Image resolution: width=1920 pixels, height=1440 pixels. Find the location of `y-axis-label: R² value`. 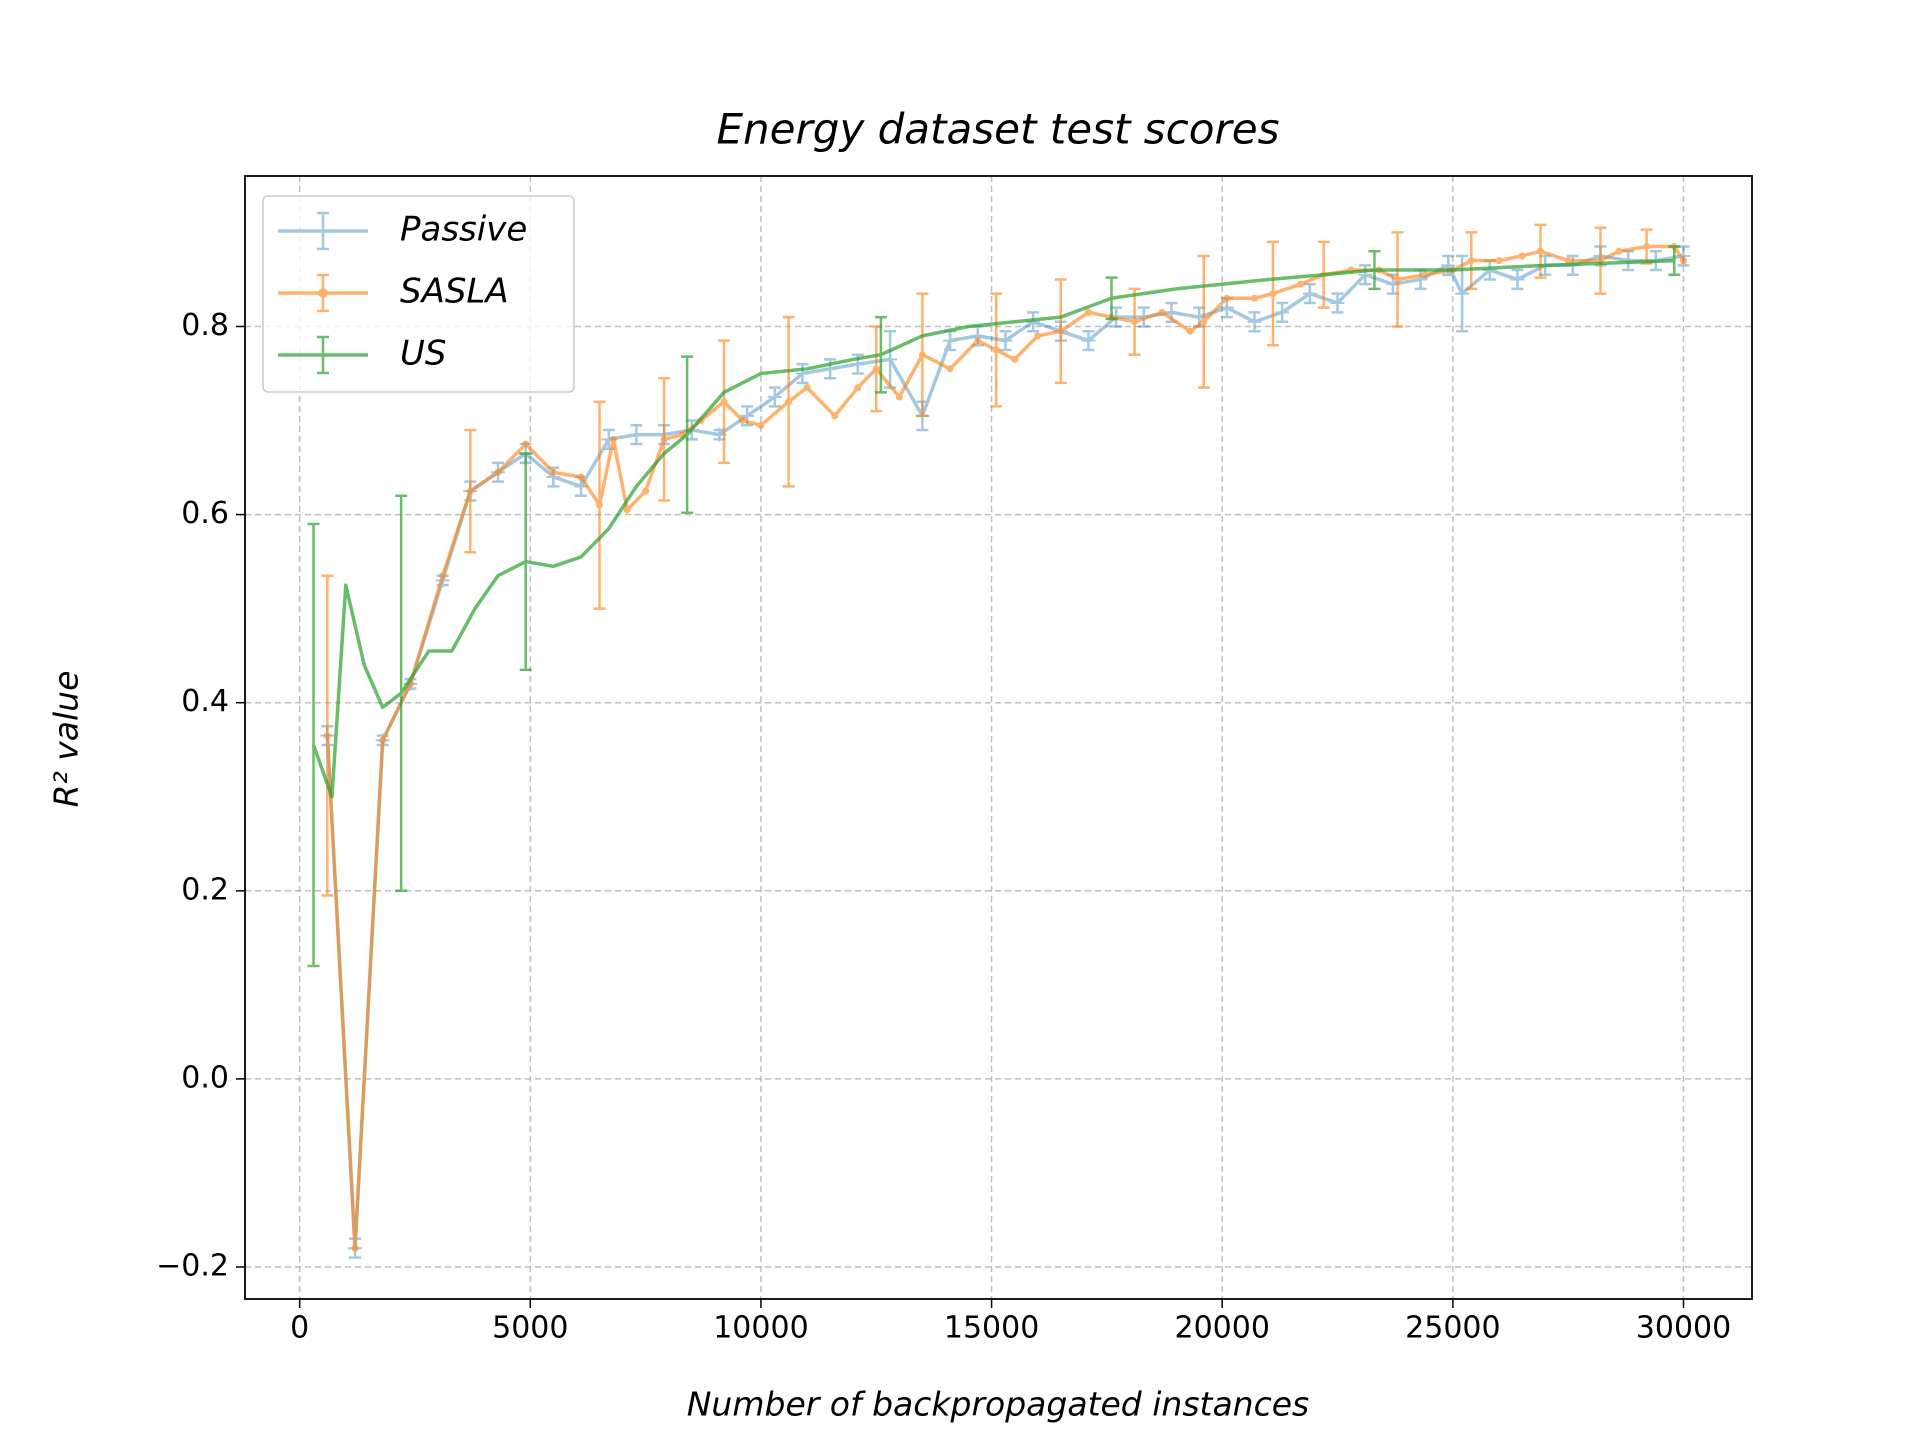

y-axis-label: R² value is located at coordinates (66, 739).